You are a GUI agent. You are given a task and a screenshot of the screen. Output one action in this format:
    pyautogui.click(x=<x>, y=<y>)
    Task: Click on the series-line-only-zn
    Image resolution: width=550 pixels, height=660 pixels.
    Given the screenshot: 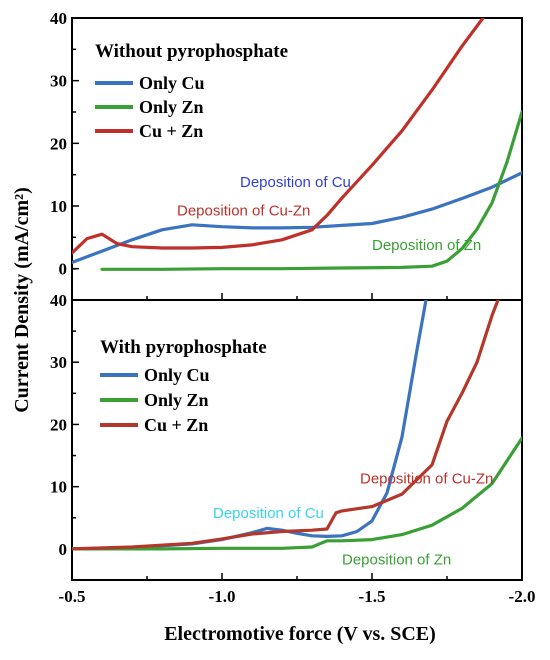 What is the action you would take?
    pyautogui.click(x=297, y=493)
    